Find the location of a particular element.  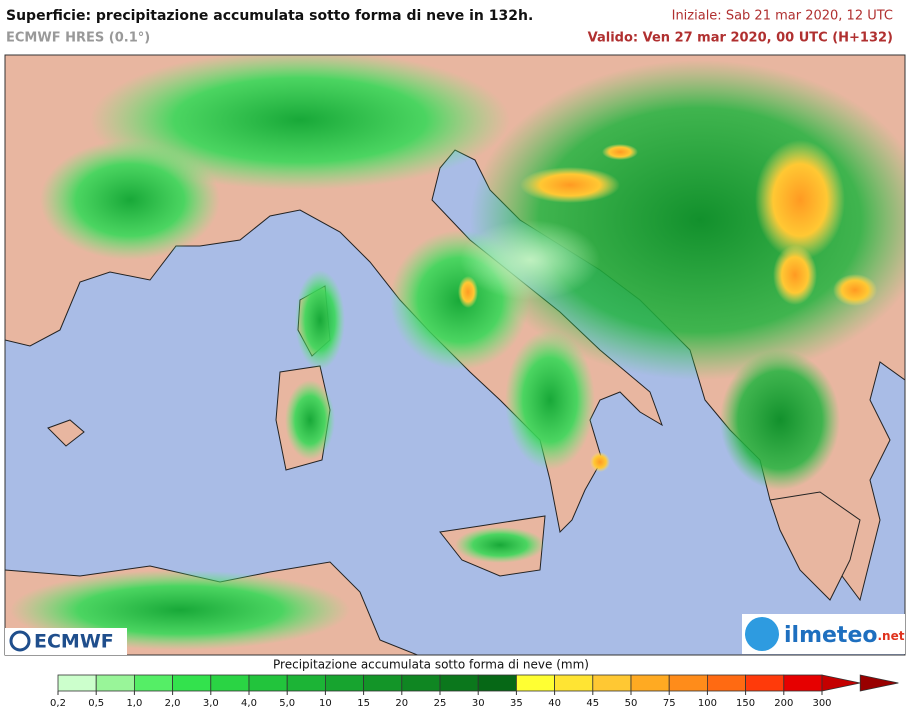

sardinia-snow is located at coordinates (310, 420).